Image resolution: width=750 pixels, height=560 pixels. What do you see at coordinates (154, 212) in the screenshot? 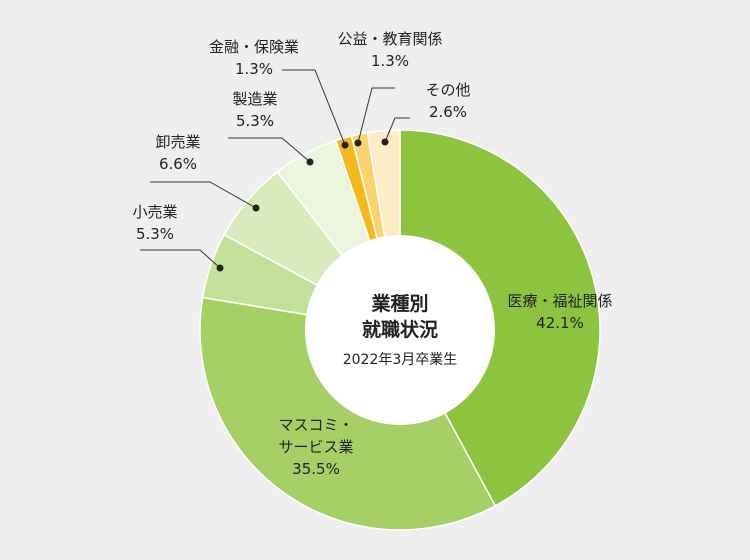
I see `slice-label-2-0: 小売業` at bounding box center [154, 212].